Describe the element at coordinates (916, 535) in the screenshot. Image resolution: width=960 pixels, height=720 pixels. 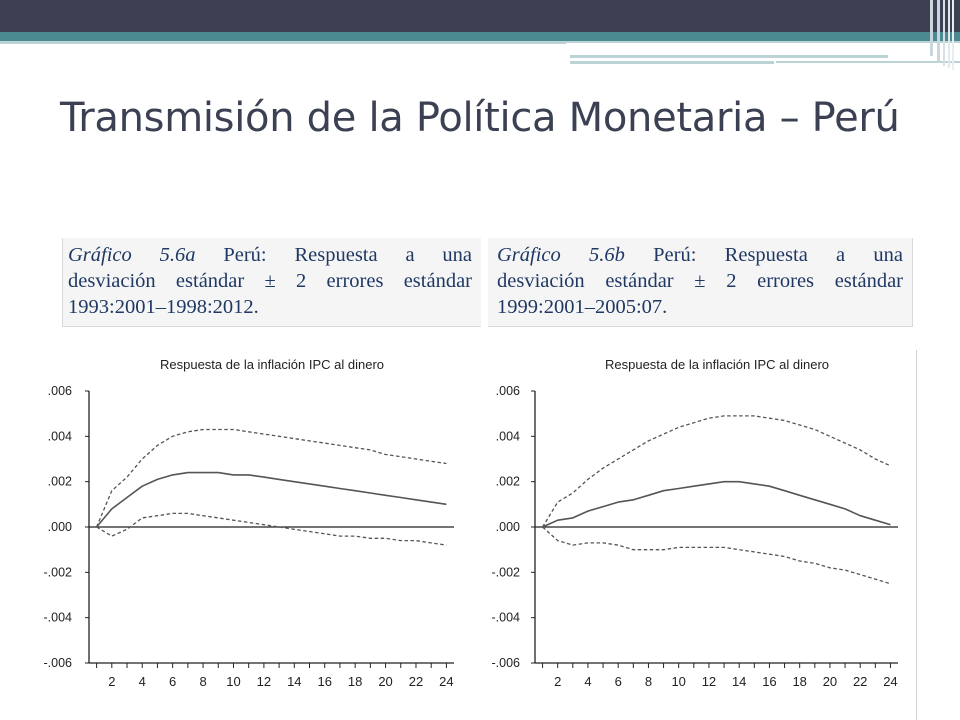
I see `right-rule` at that location.